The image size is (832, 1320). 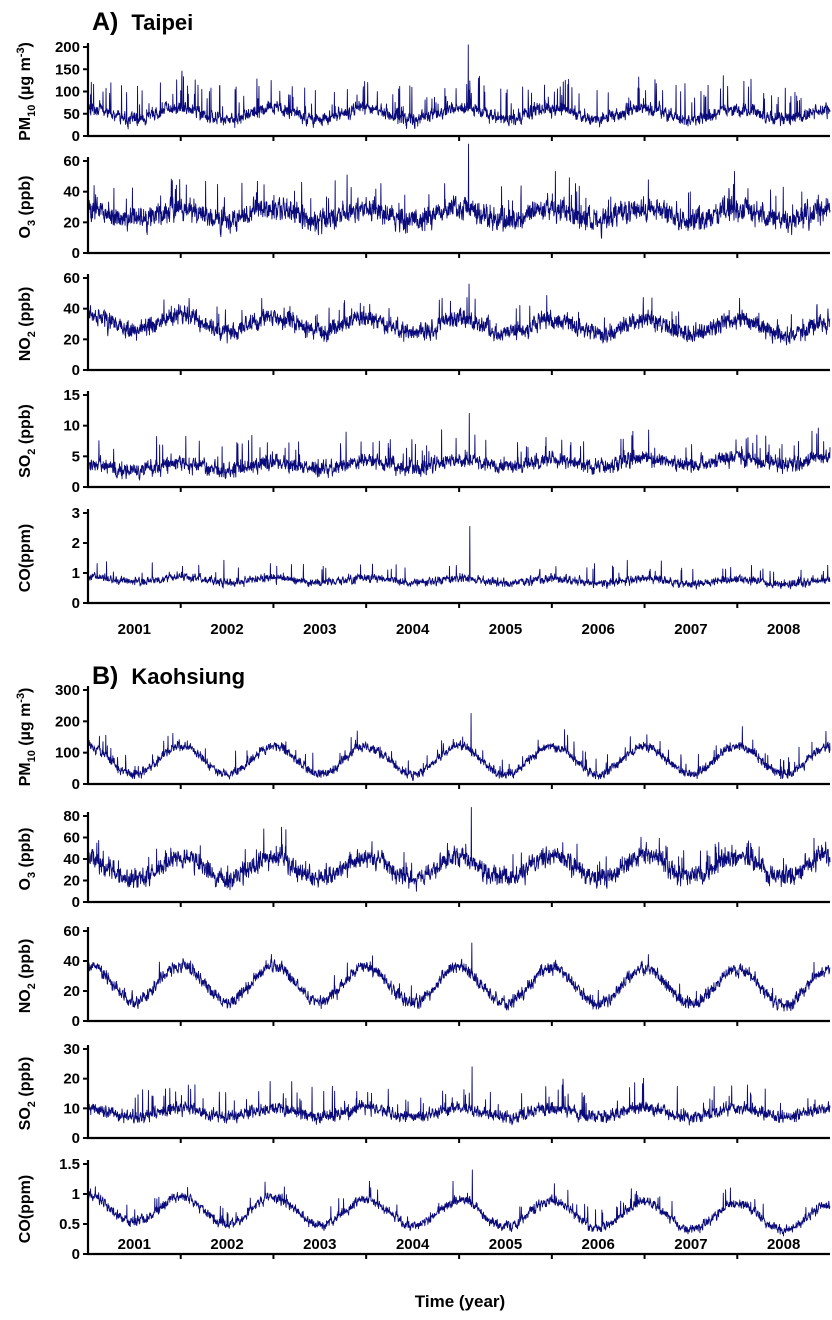 I want to click on x-tick-label-2006: 2006, so click(x=598, y=629).